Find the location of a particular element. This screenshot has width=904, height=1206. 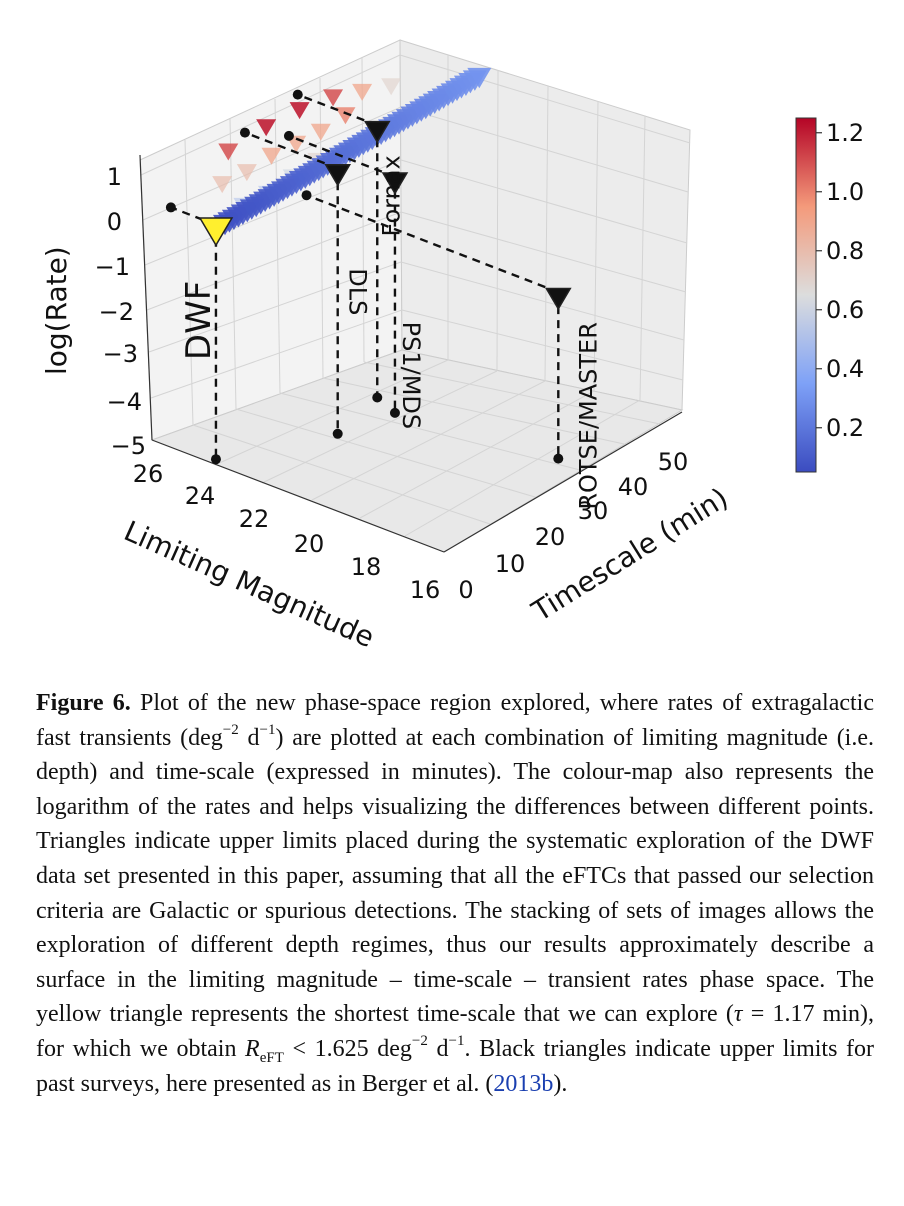

rate-symbol: R is located at coordinates (252, 1048).